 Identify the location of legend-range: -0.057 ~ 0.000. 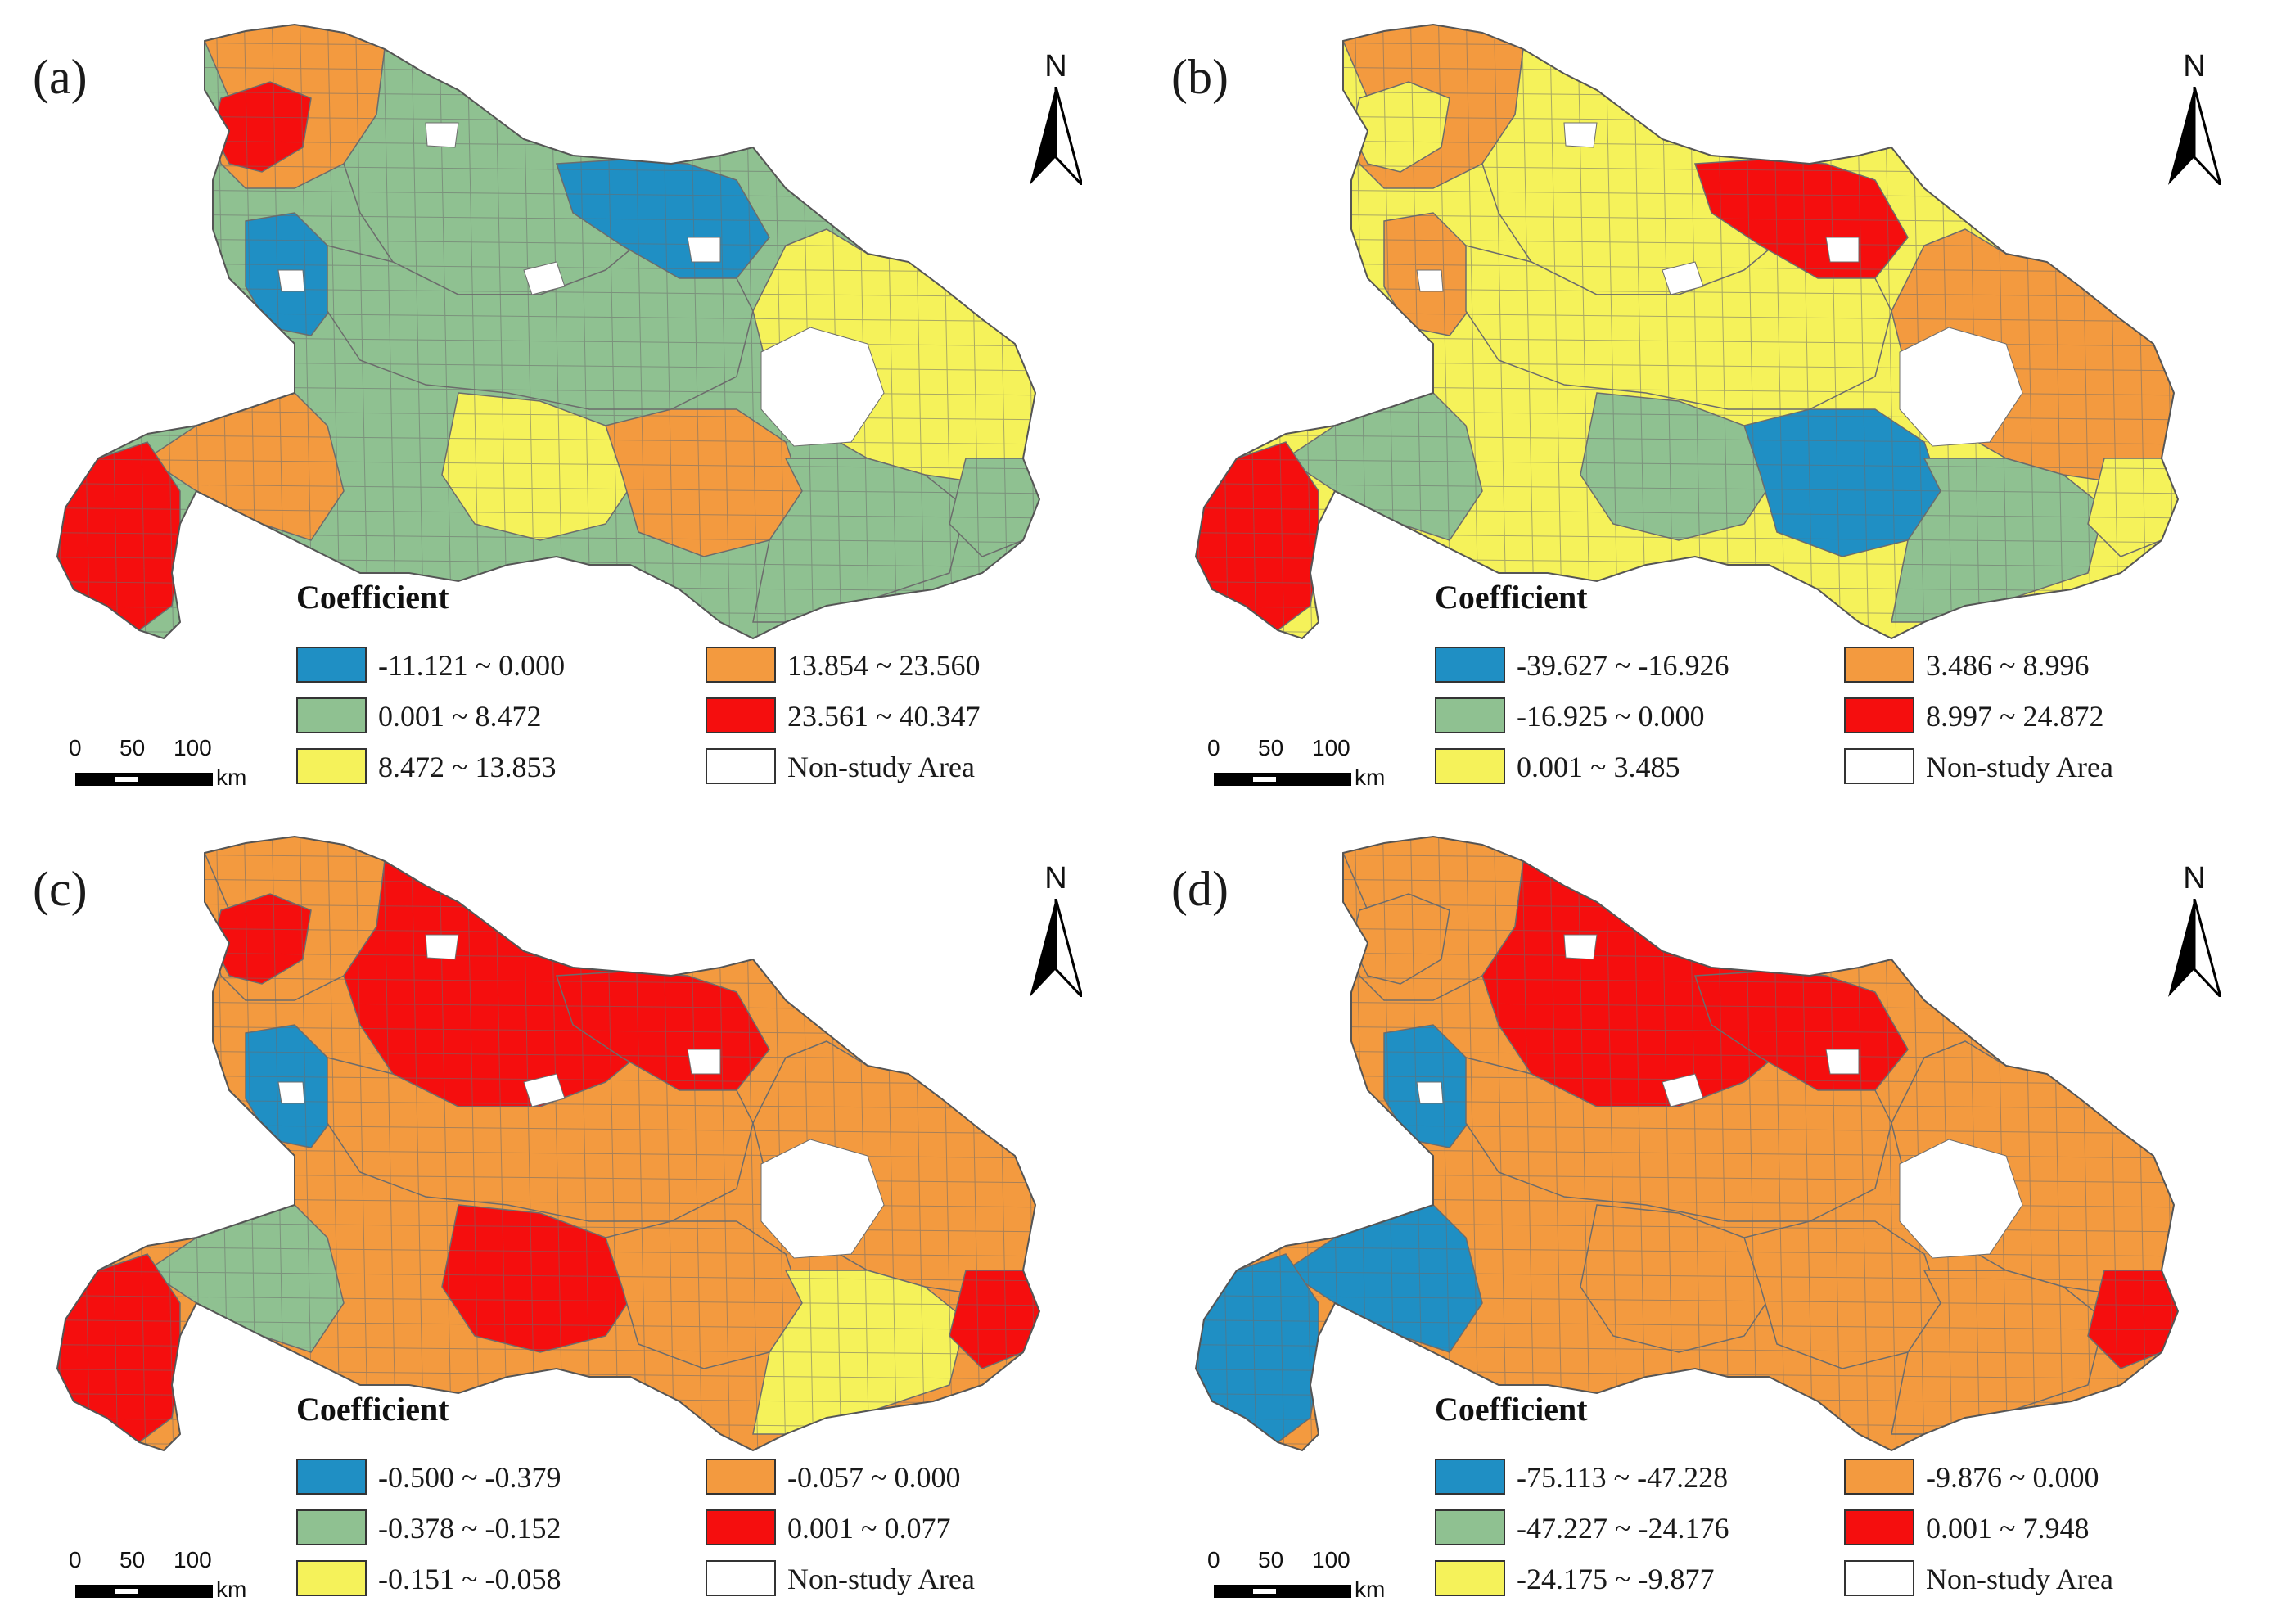
(874, 1478).